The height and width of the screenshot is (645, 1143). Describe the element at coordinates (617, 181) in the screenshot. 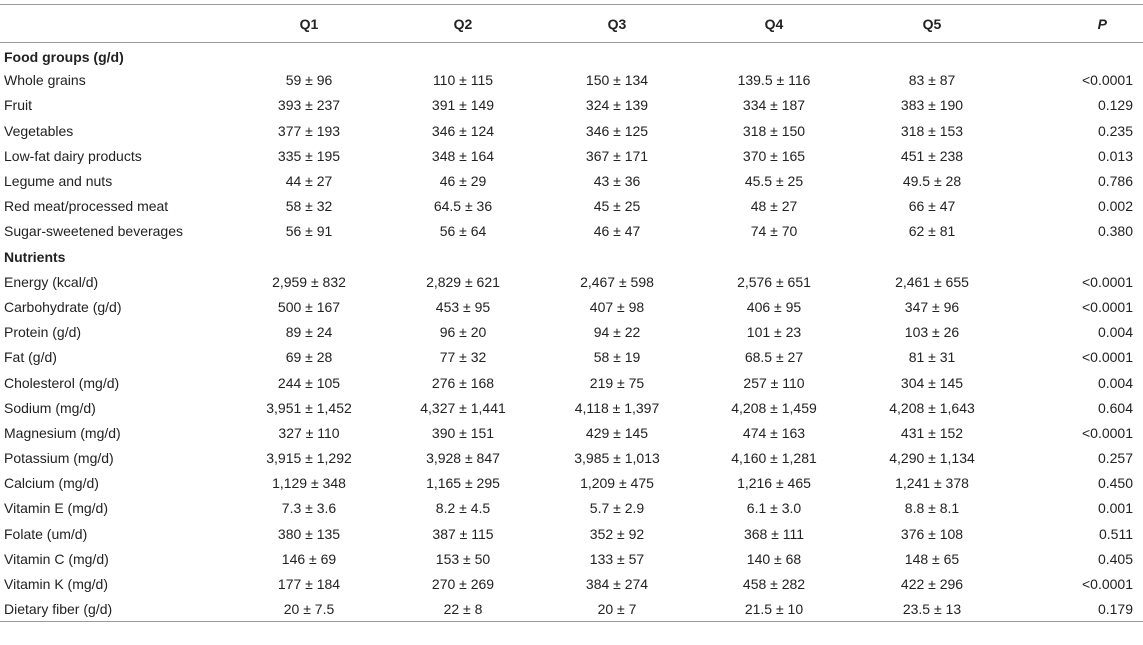

I see `cell-q3: 43 ± 36` at that location.